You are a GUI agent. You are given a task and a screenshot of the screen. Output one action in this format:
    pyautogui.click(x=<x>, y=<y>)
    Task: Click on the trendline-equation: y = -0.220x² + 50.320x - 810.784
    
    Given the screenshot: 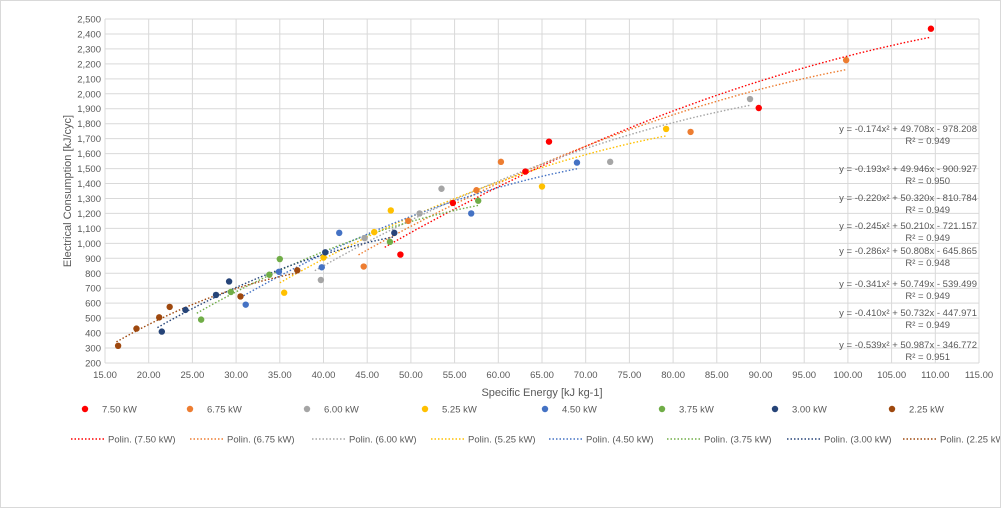 What is the action you would take?
    pyautogui.click(x=908, y=198)
    